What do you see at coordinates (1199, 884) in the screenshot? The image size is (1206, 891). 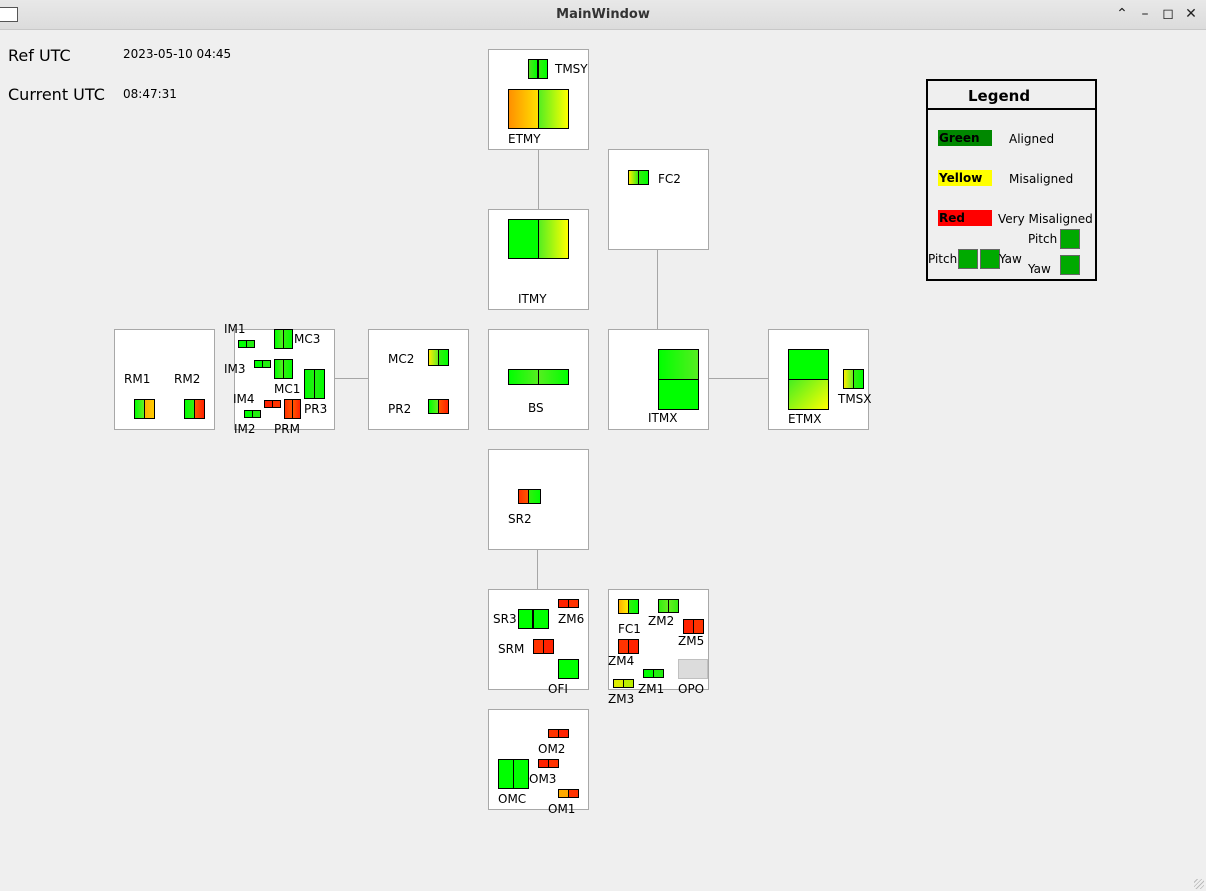 I see `resize-grip` at bounding box center [1199, 884].